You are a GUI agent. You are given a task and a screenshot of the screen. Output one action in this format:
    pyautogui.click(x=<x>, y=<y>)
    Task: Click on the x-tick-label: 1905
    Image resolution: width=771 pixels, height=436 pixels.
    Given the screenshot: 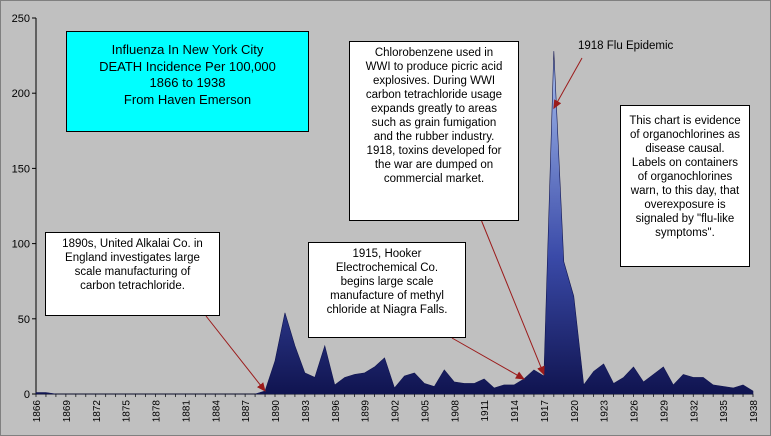 What is the action you would take?
    pyautogui.click(x=425, y=411)
    